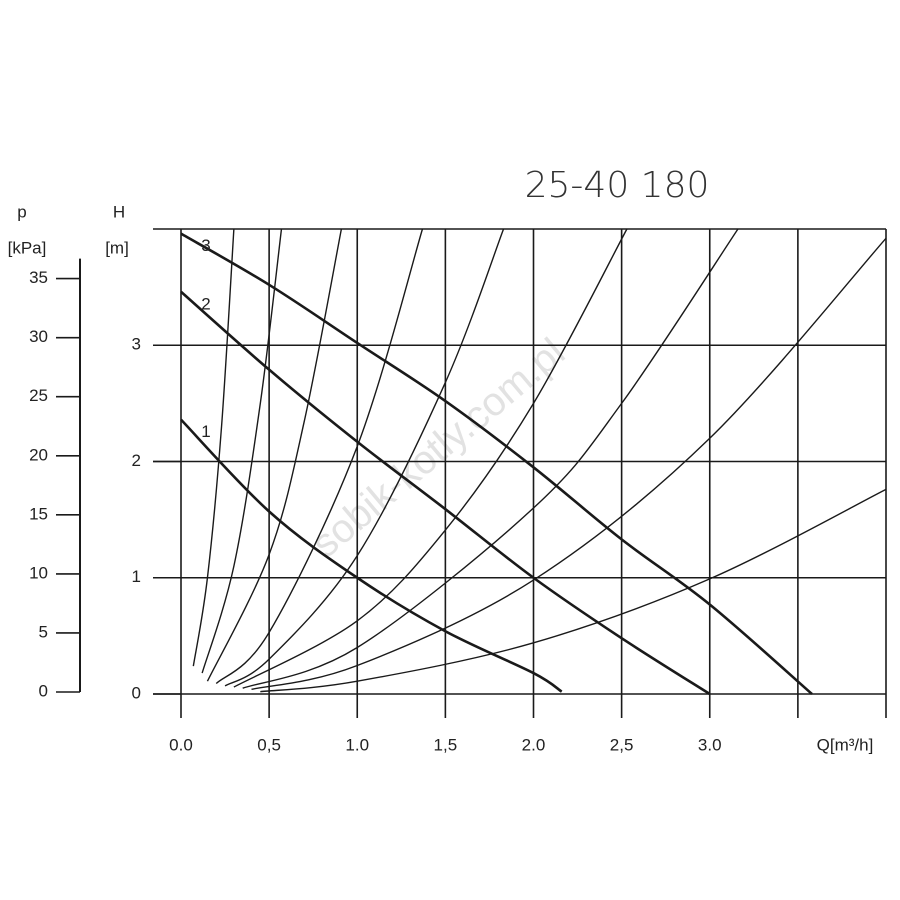 The image size is (900, 900). I want to click on x-tick-label: 2,5, so click(622, 744).